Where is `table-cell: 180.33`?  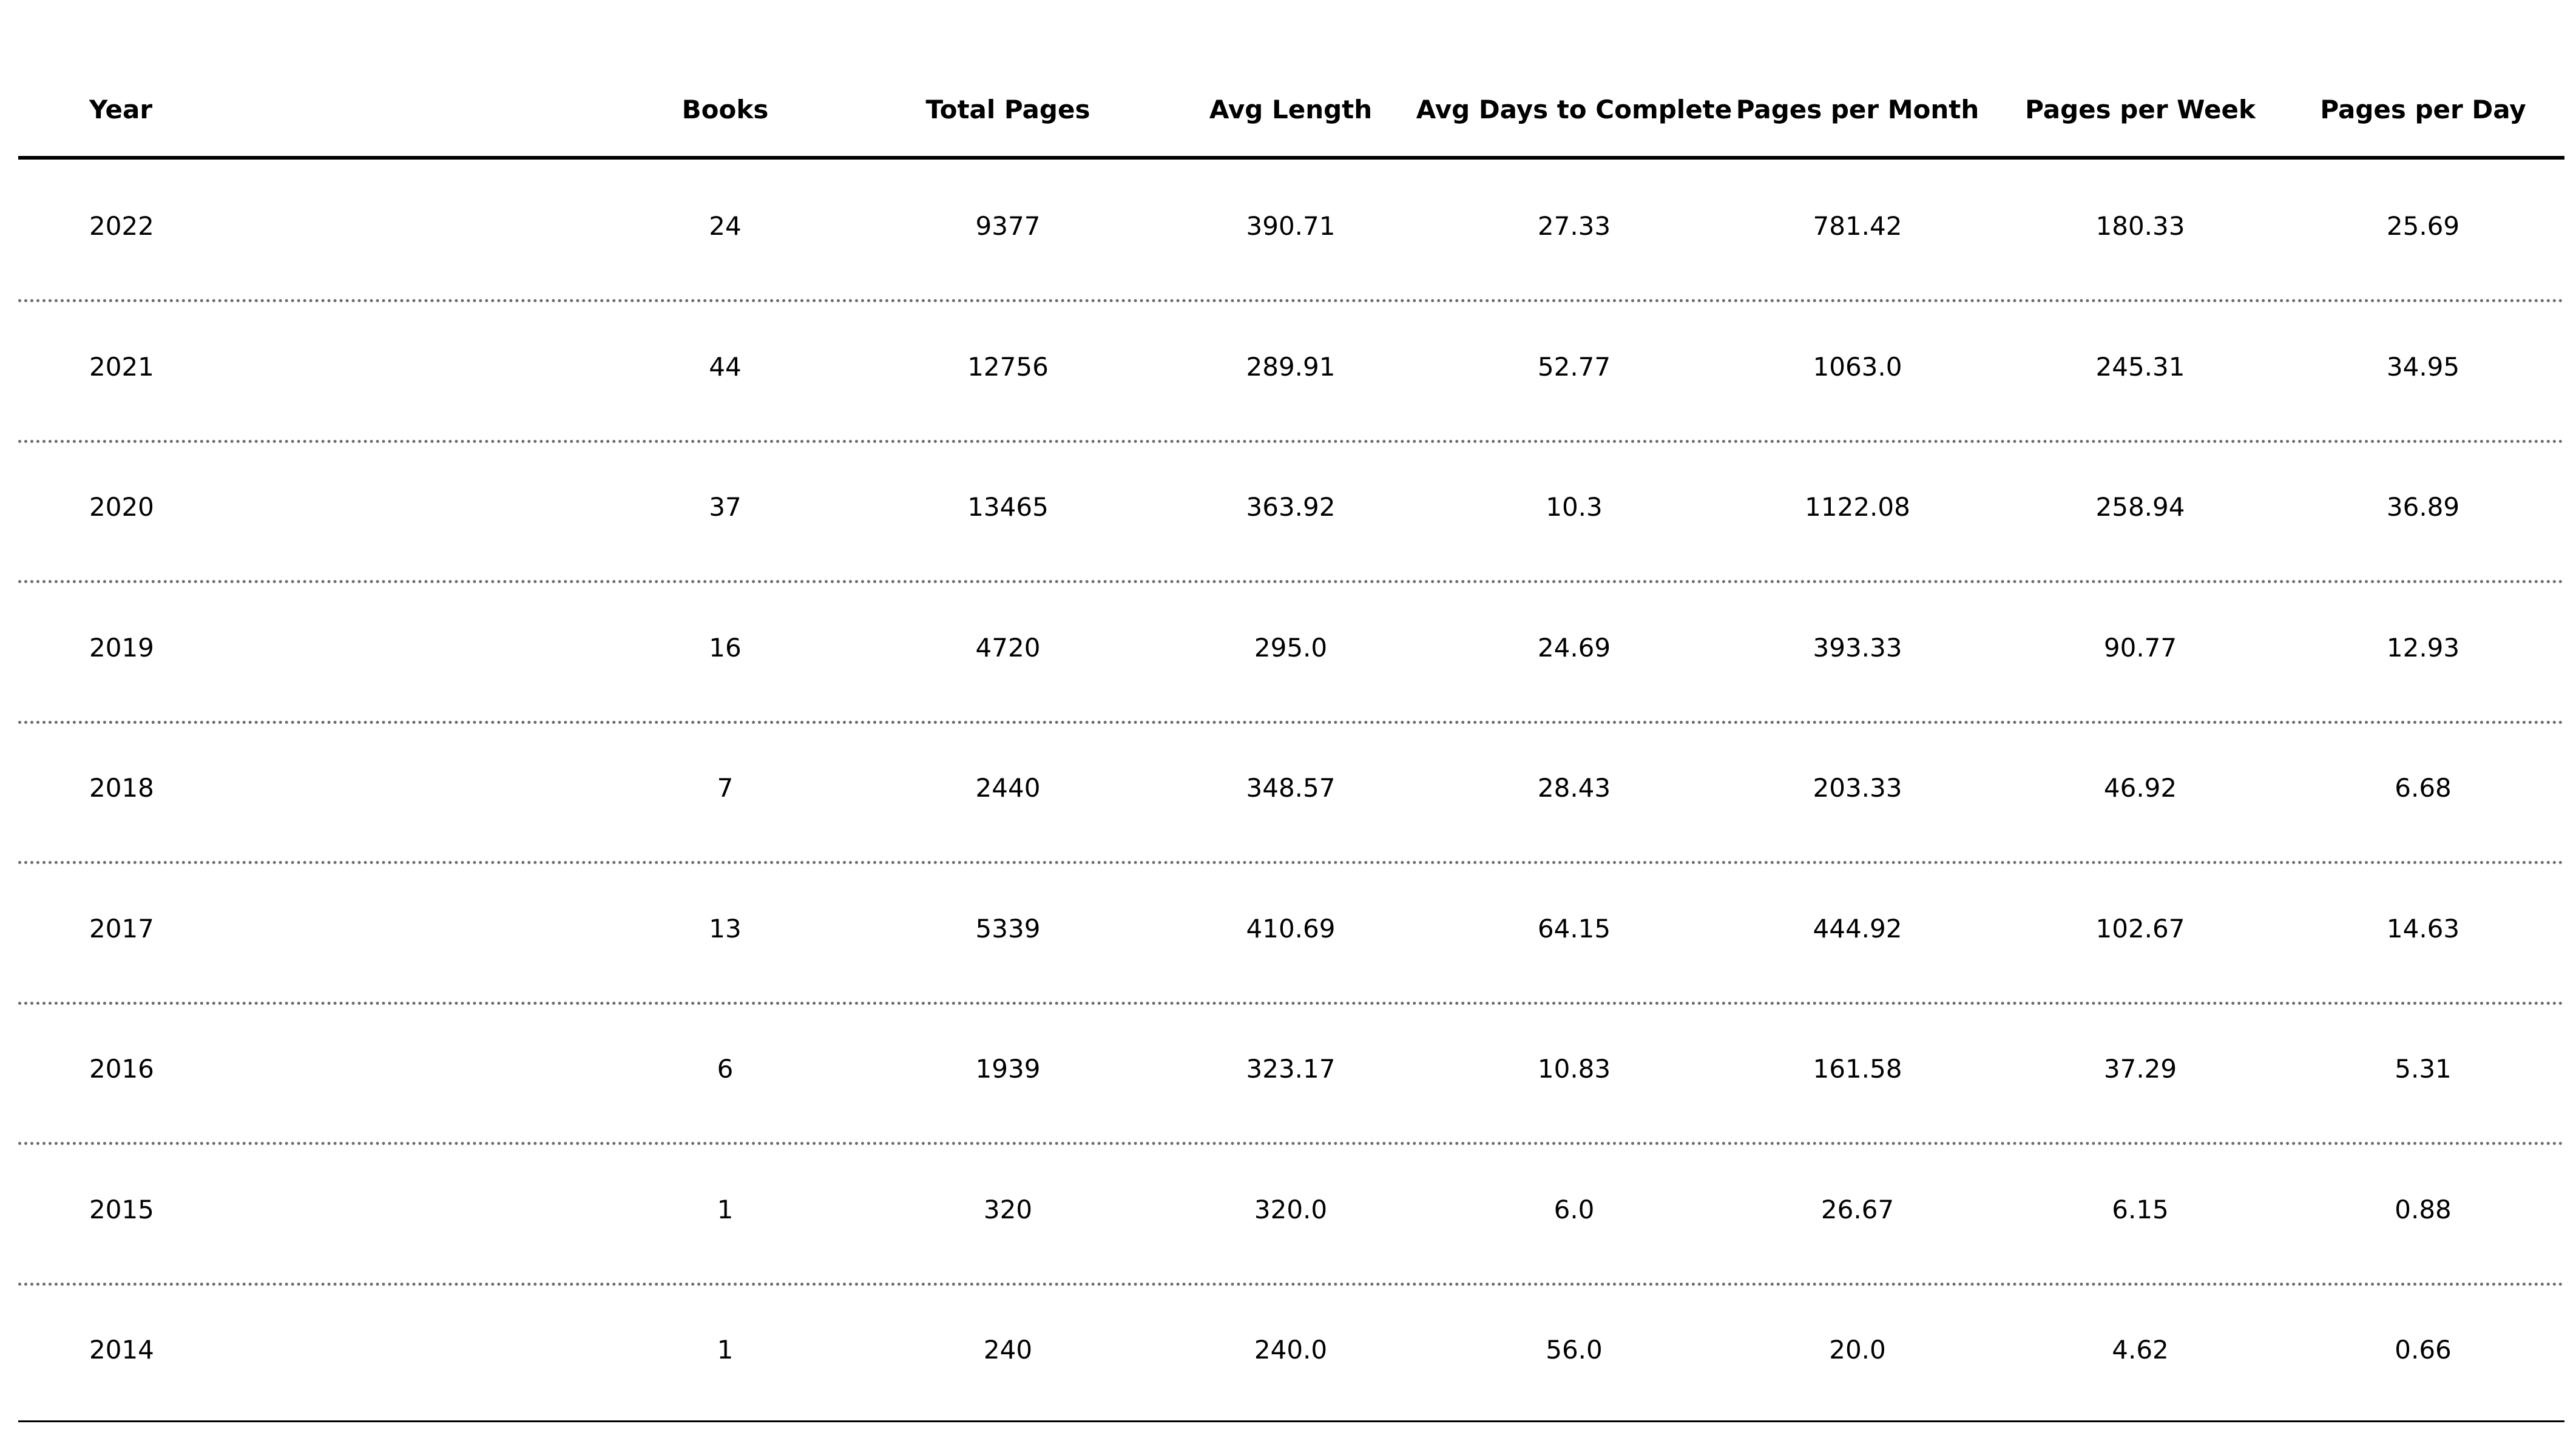
table-cell: 180.33 is located at coordinates (2140, 226).